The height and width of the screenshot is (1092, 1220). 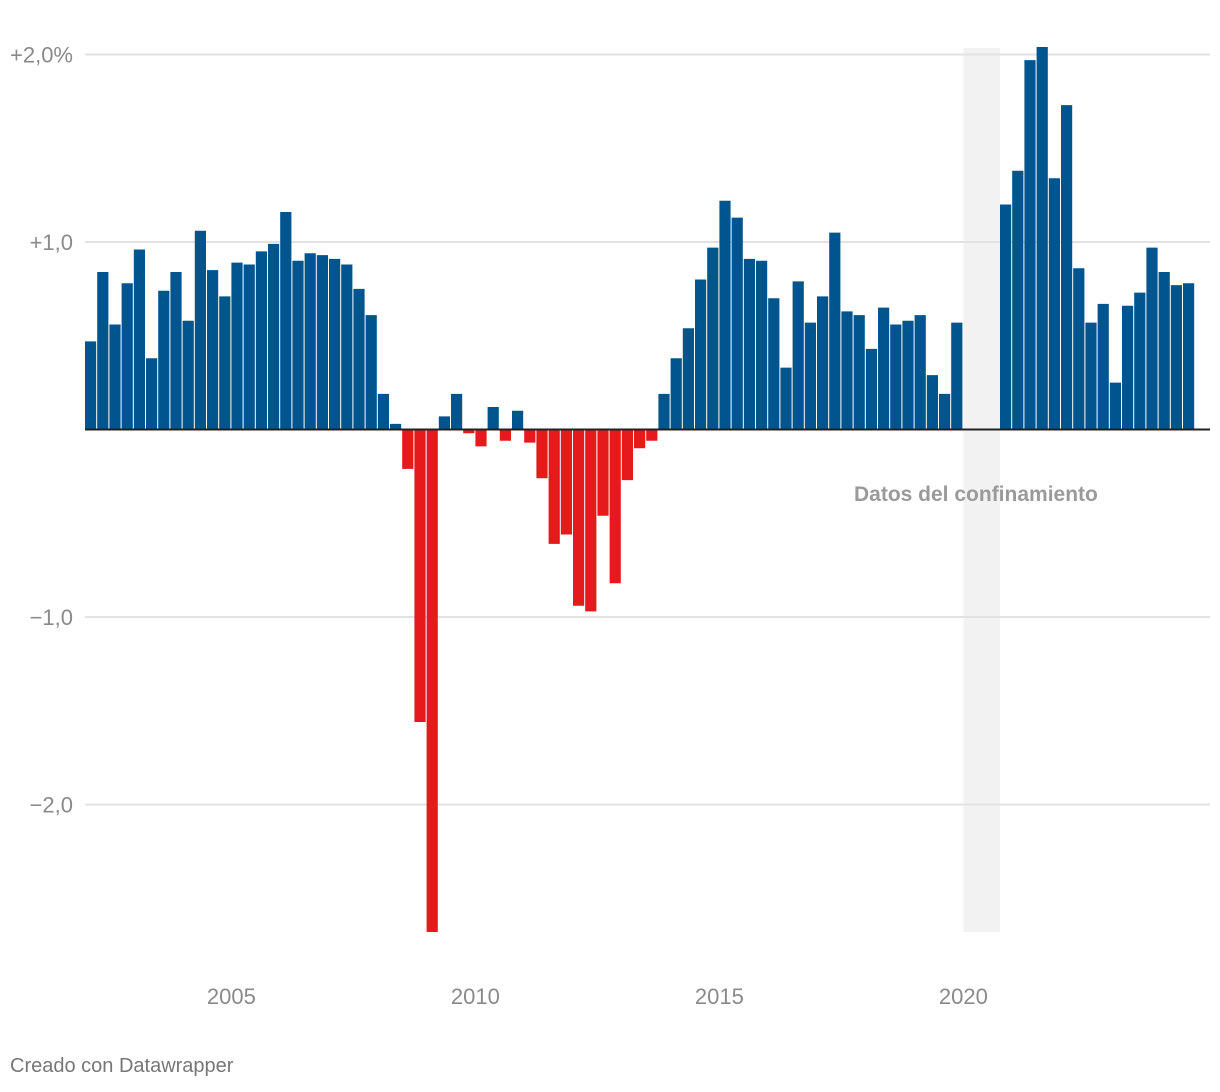 I want to click on x-axis-ticks: 2005 2010 2015 2020, so click(x=597, y=996).